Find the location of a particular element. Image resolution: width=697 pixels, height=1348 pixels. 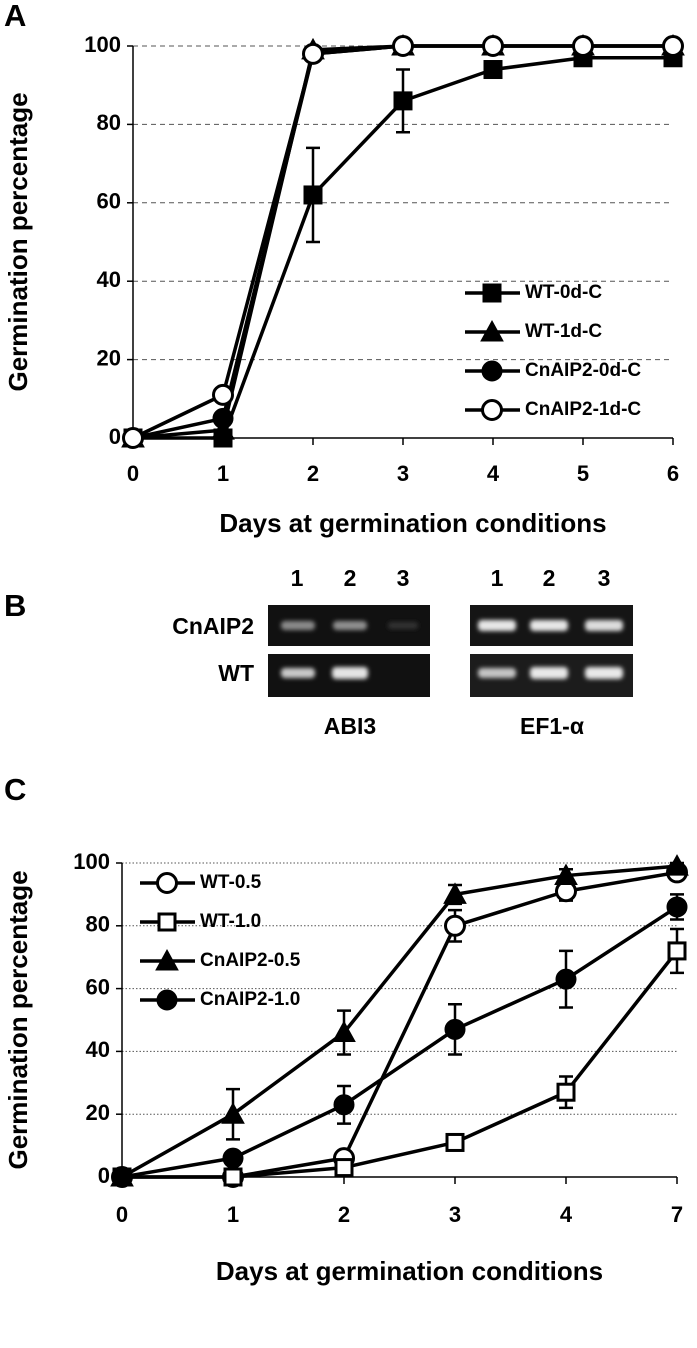

legend-label: WT-0d-C is located at coordinates (563, 292).